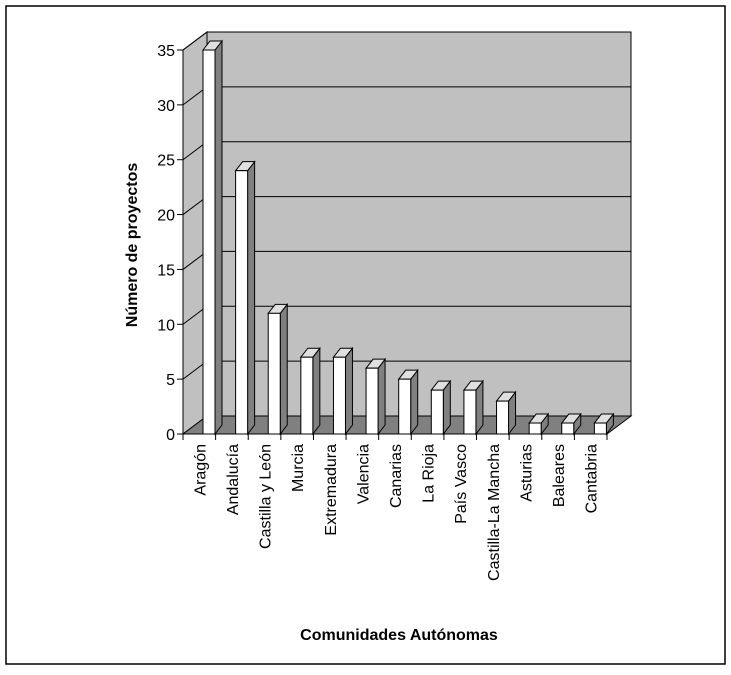 The width and height of the screenshot is (731, 675). Describe the element at coordinates (166, 216) in the screenshot. I see `y-tick-label: 20` at that location.